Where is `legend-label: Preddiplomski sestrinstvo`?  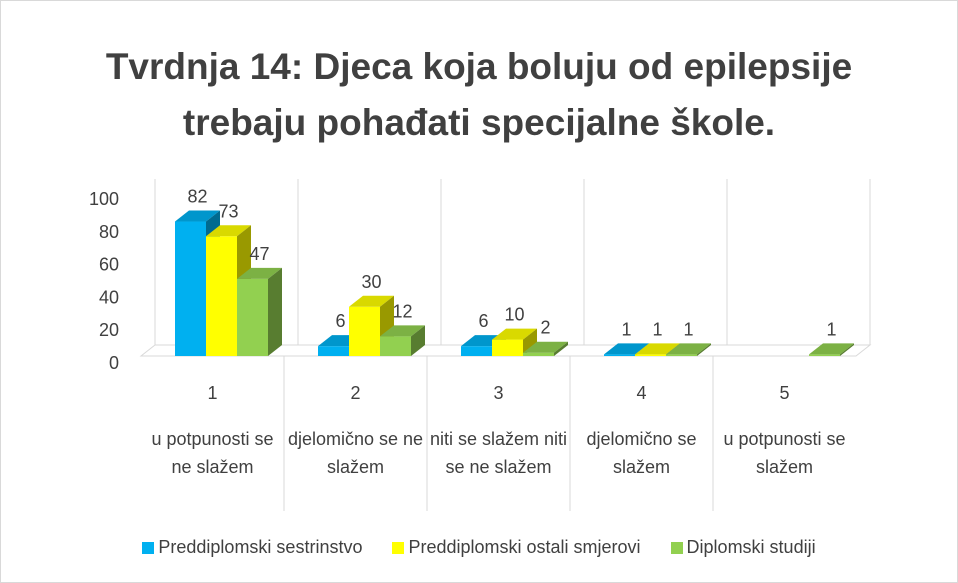 legend-label: Preddiplomski sestrinstvo is located at coordinates (260, 547).